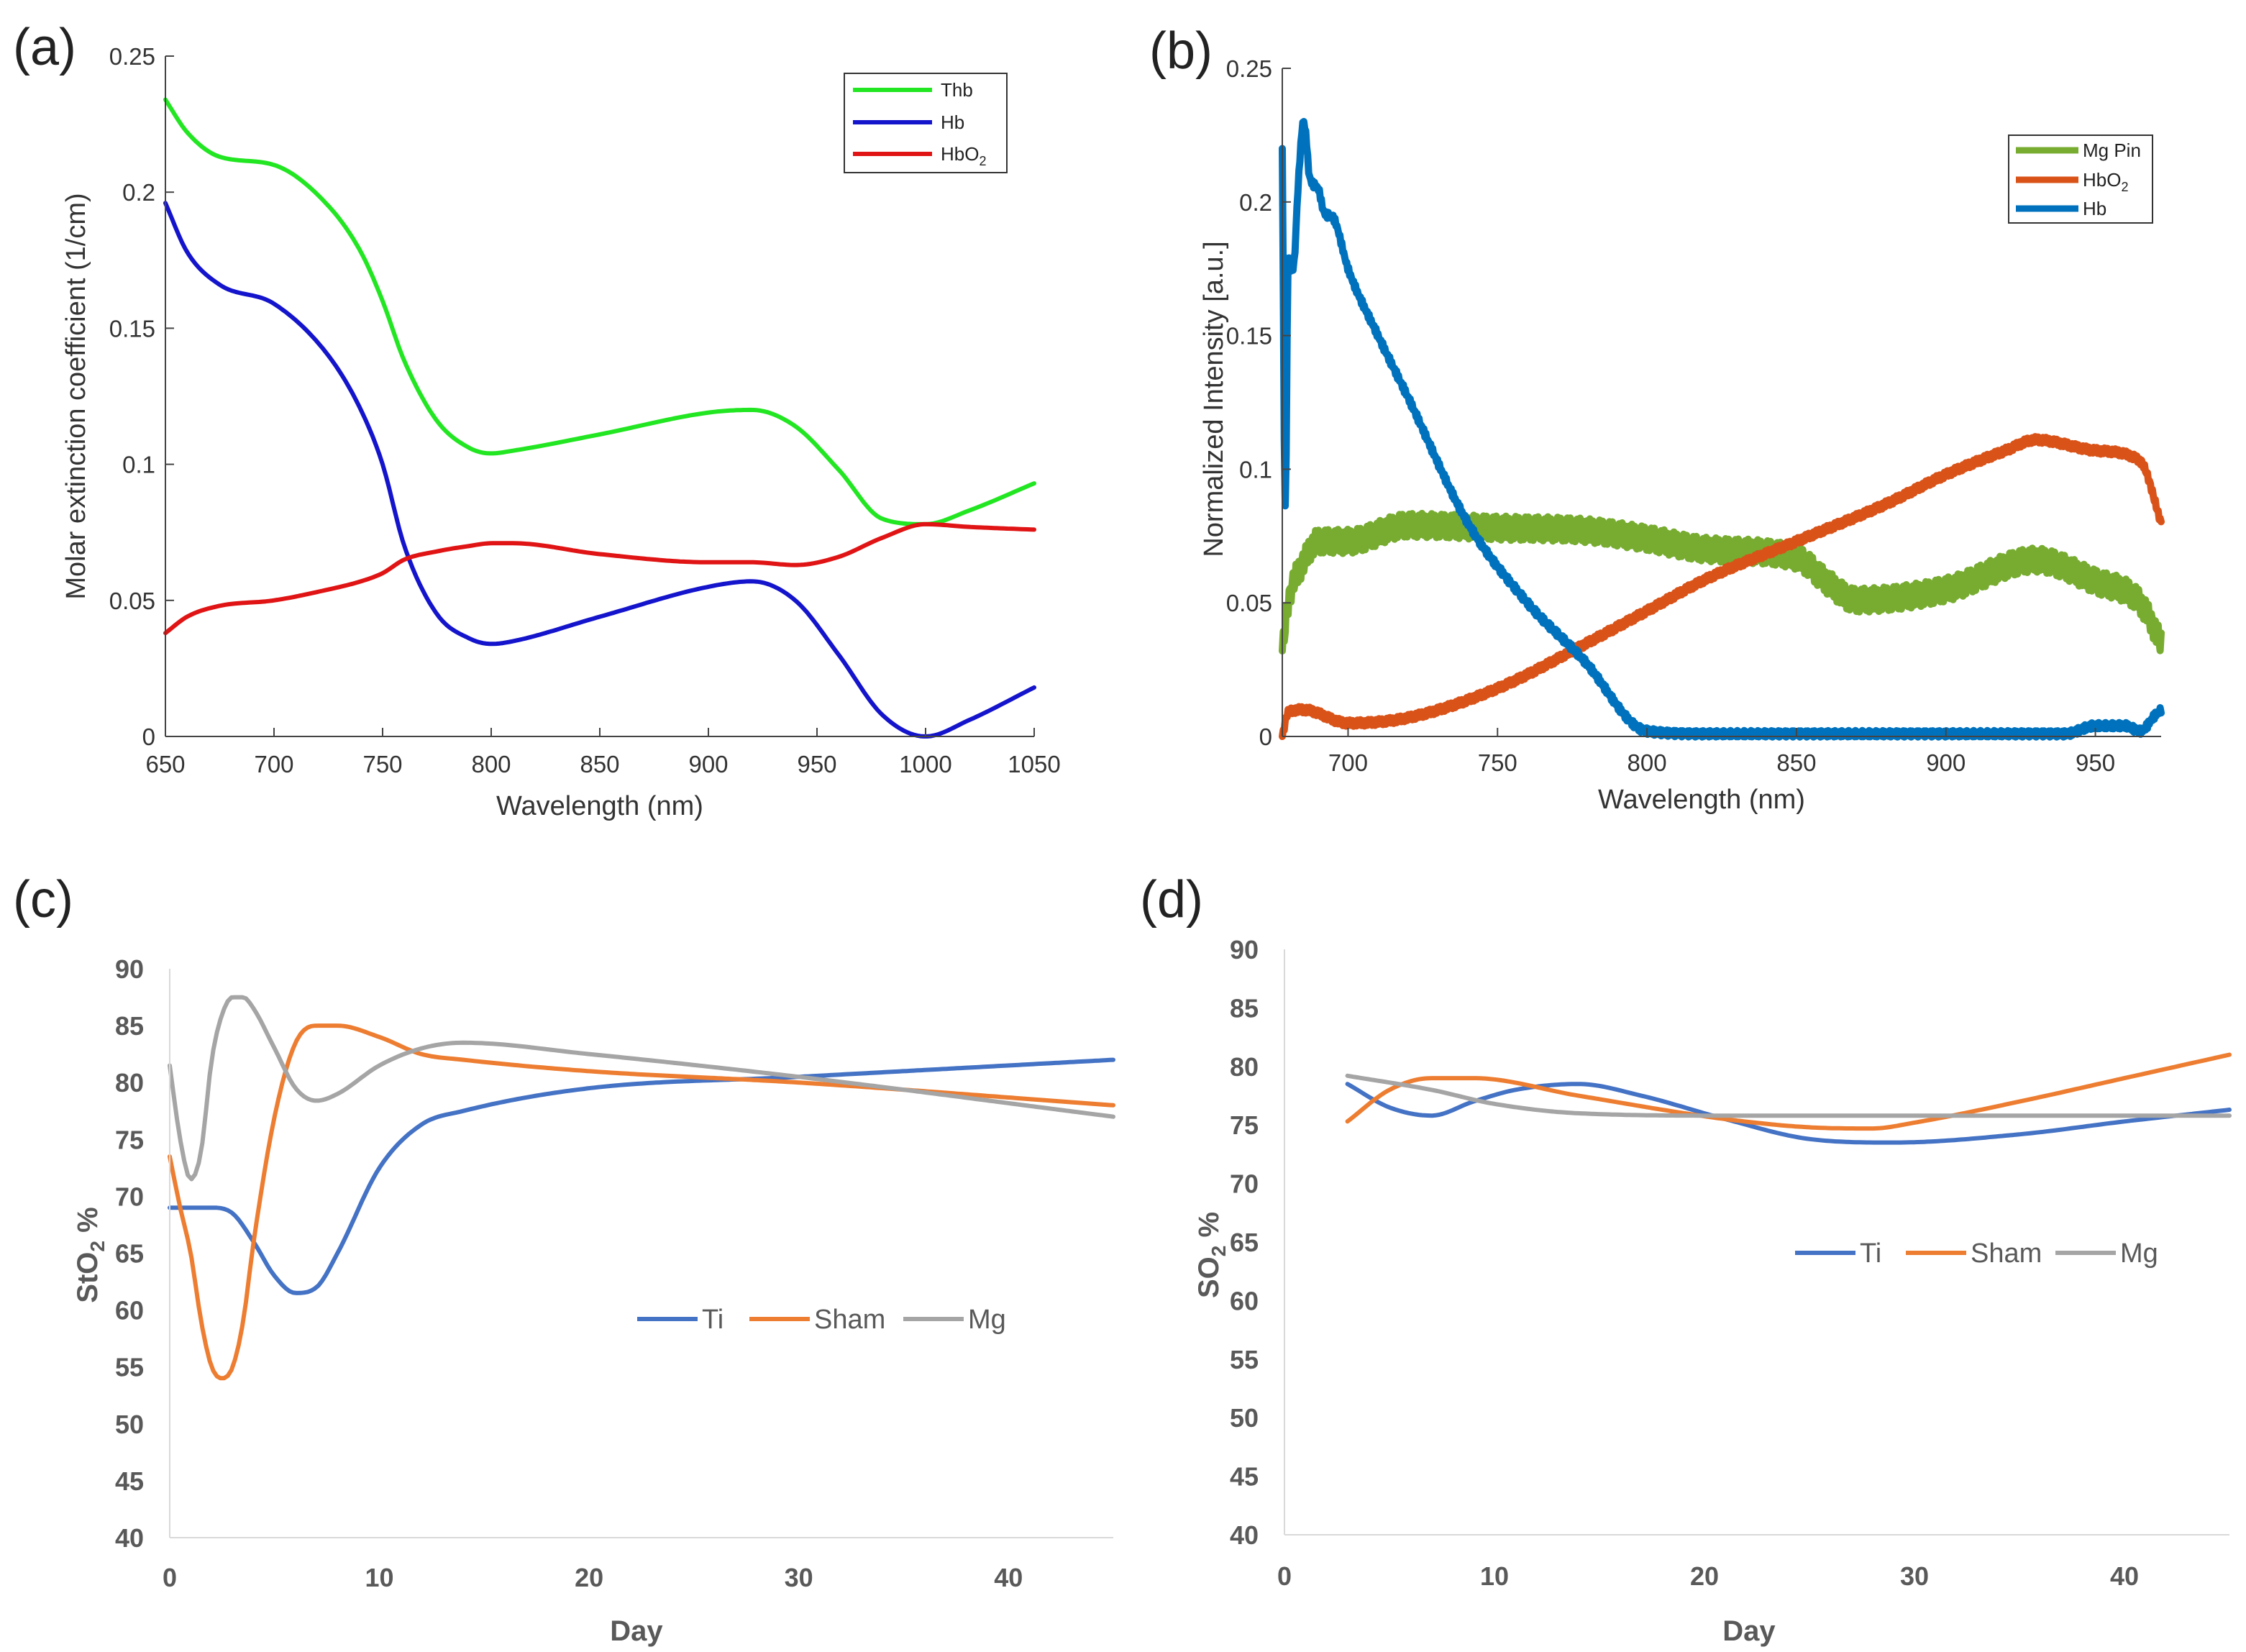 The height and width of the screenshot is (1652, 2246). Describe the element at coordinates (1244, 1359) in the screenshot. I see `y-tick-label-d: 55` at that location.